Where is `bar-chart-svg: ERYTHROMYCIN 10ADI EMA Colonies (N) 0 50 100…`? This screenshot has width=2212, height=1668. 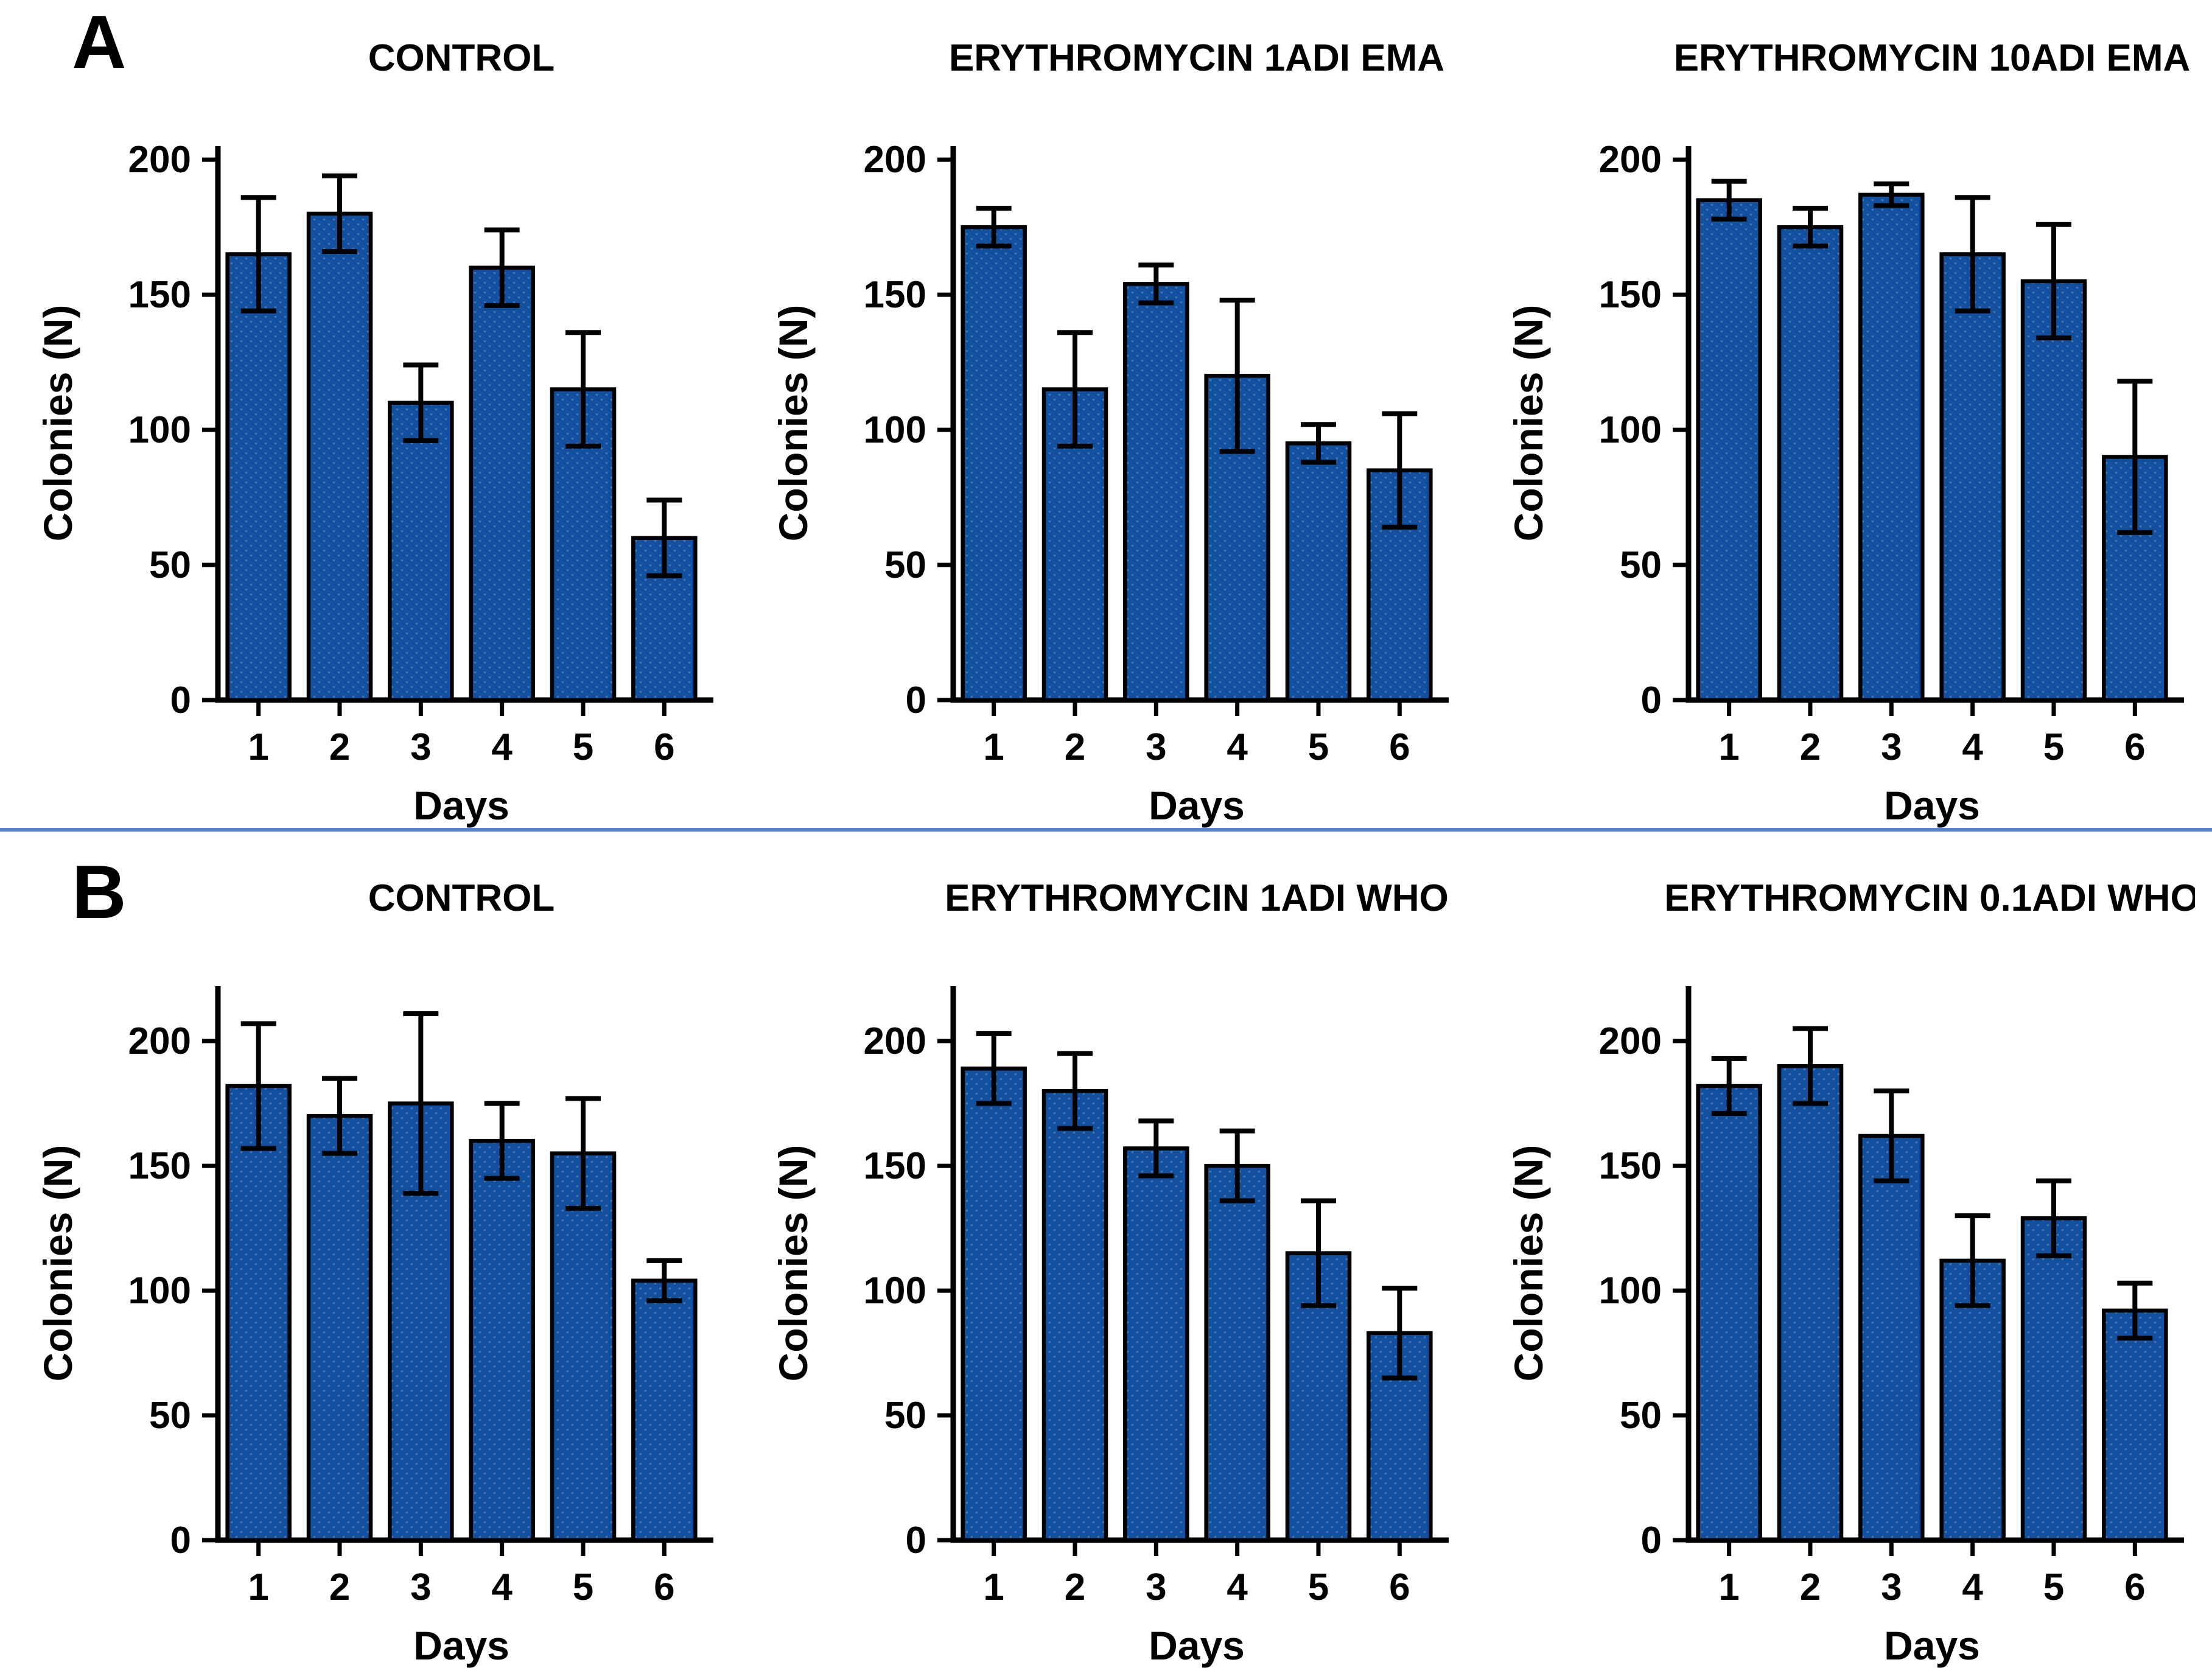 bar-chart-svg: ERYTHROMYCIN 10ADI EMA Colonies (N) 0 50 100… is located at coordinates (1848, 432).